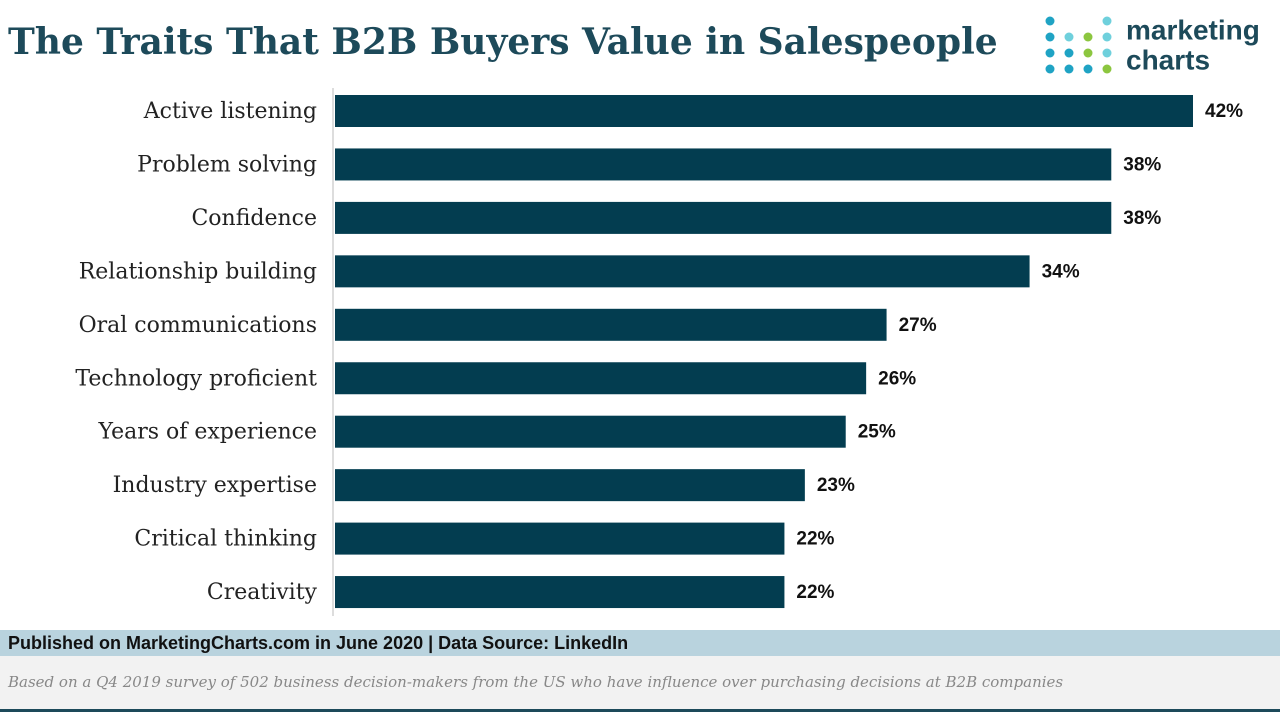 The image size is (1280, 712). Describe the element at coordinates (1061, 271) in the screenshot. I see `value-label: 34%` at that location.